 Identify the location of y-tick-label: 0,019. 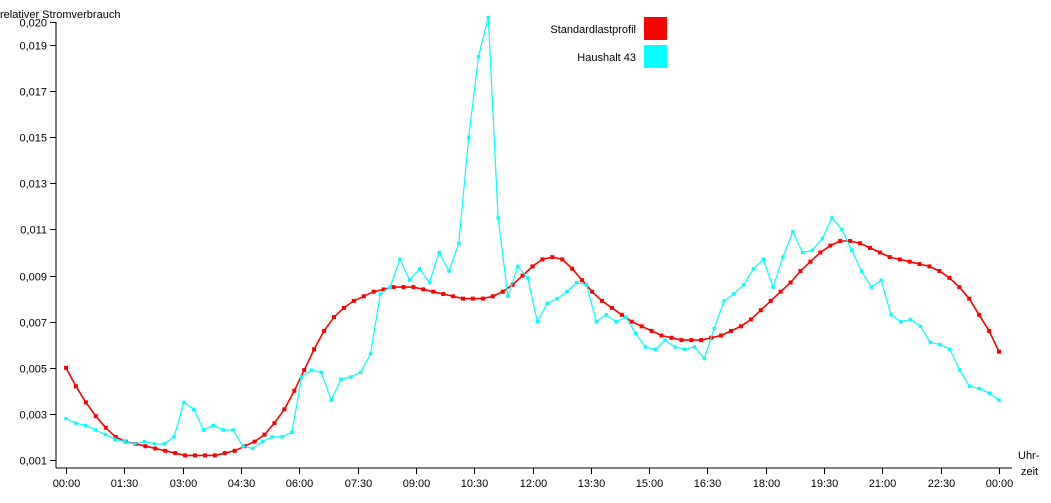
(33, 47).